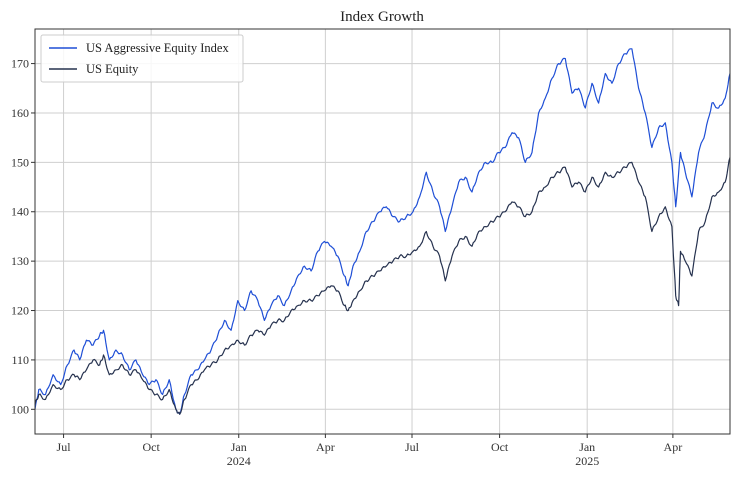 The width and height of the screenshot is (740, 479). Describe the element at coordinates (23, 236) in the screenshot. I see `y-axis: 100 110 120 130 140 150 160 170` at that location.